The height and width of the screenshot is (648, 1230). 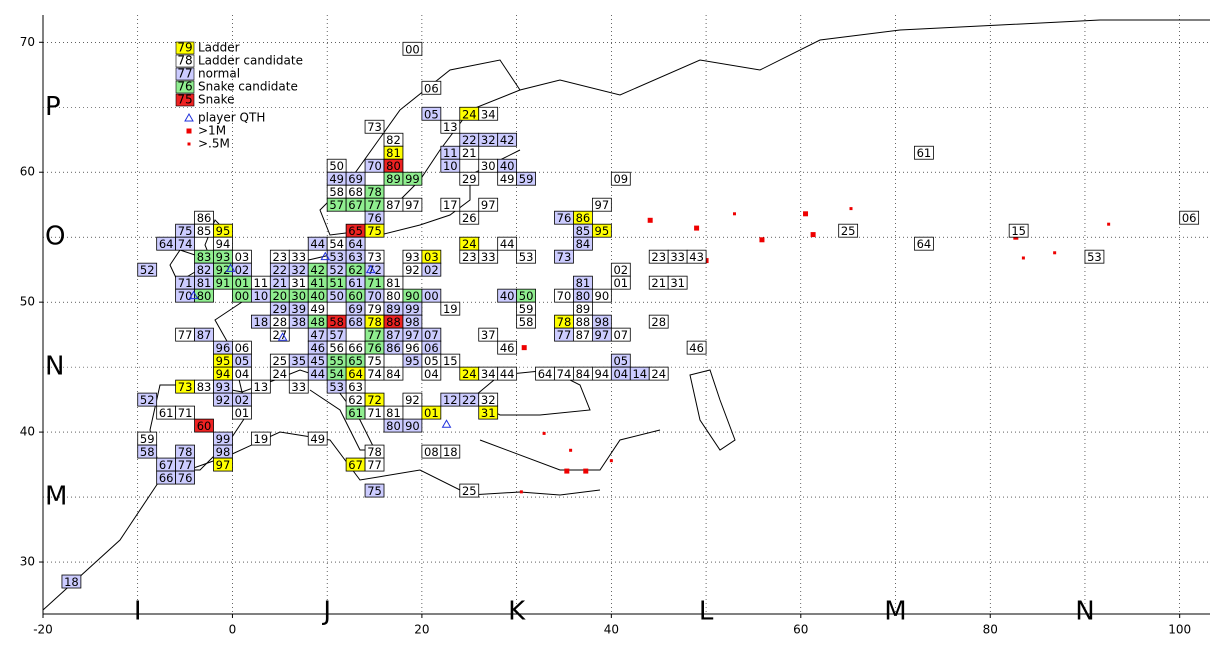 What do you see at coordinates (336, 361) in the screenshot?
I see `square-label: 55` at bounding box center [336, 361].